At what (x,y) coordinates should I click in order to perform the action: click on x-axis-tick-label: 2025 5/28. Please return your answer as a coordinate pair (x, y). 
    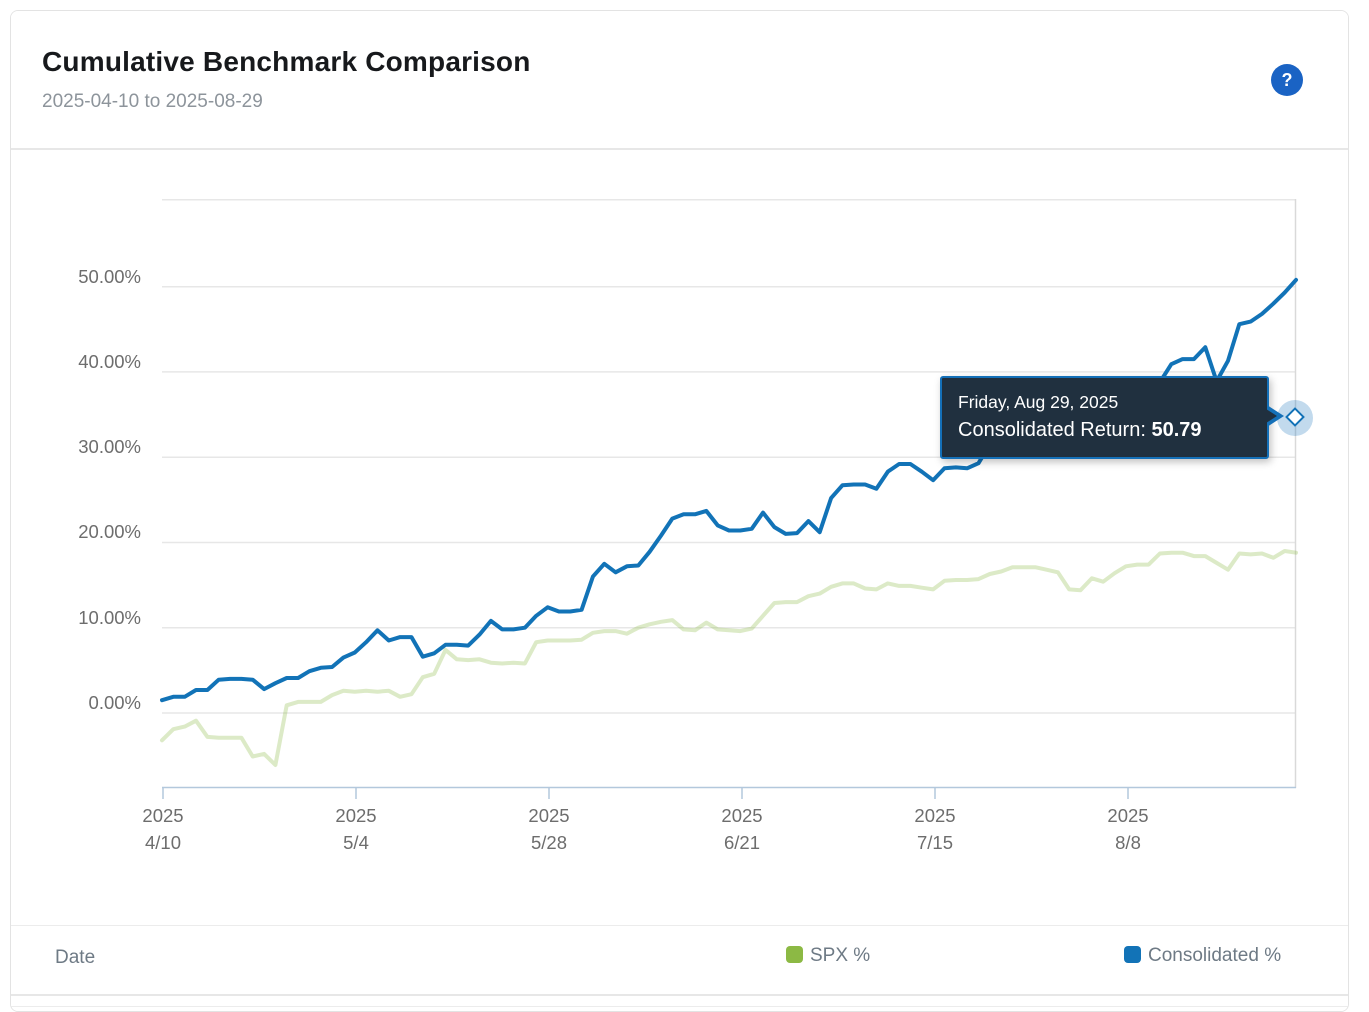
    Looking at the image, I should click on (549, 829).